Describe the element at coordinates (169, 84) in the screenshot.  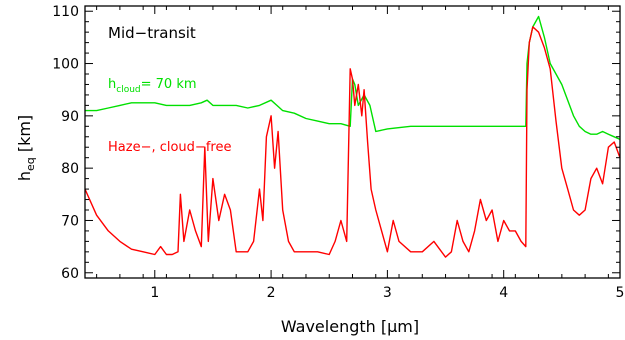
I see `cloud-label-value: = 70 km` at that location.